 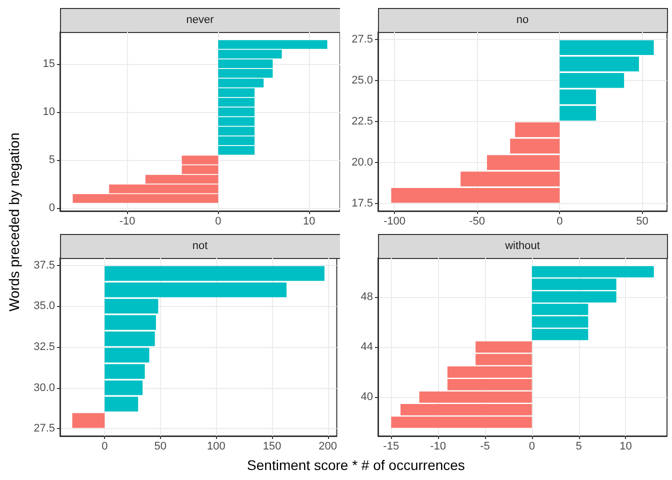 What do you see at coordinates (44, 306) in the screenshot?
I see `y-tick-label: 35.0` at bounding box center [44, 306].